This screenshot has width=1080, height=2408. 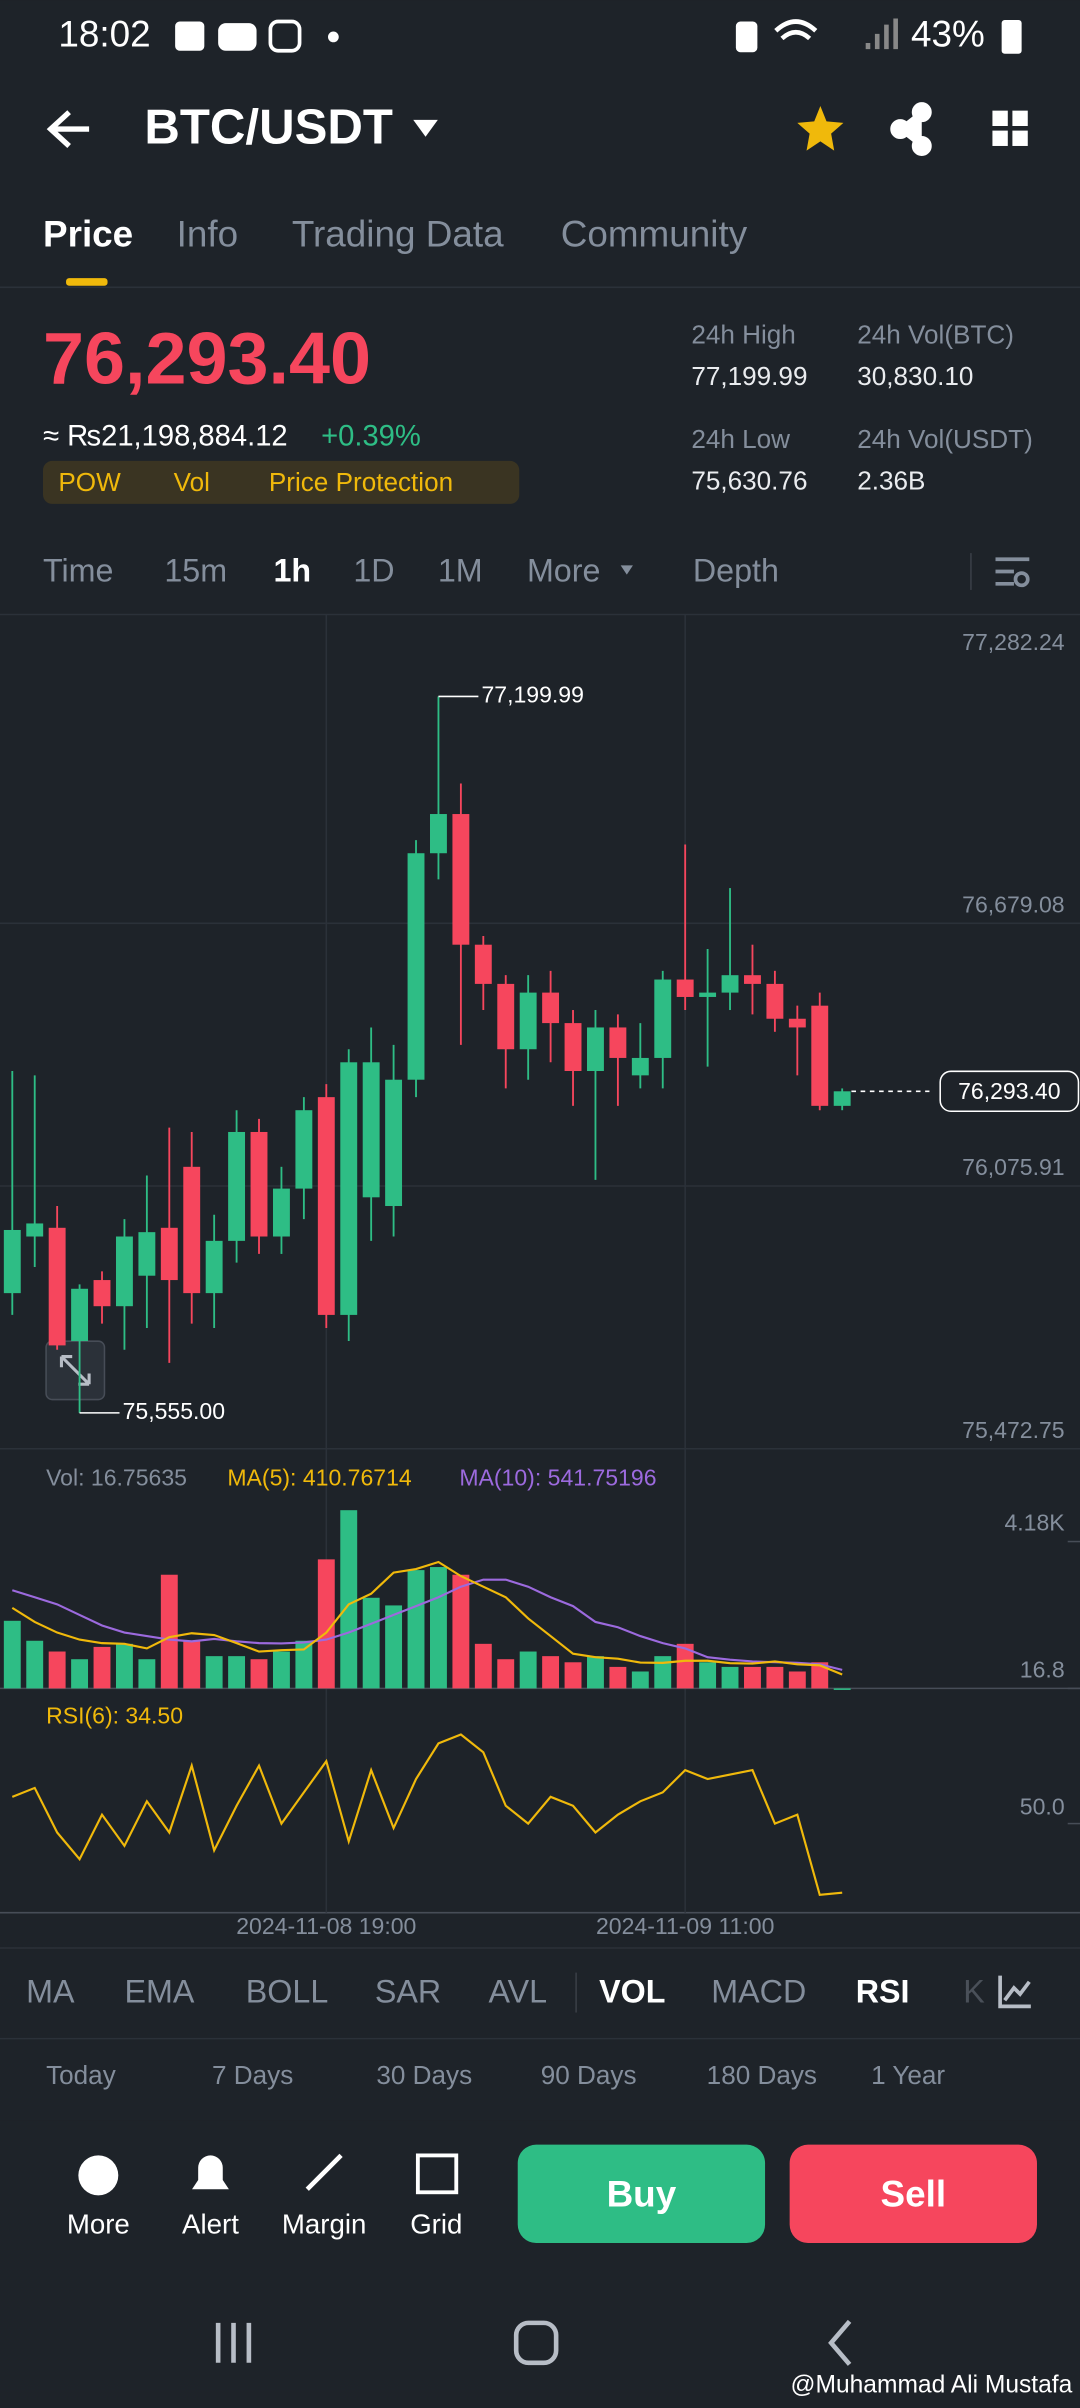 What do you see at coordinates (233, 2342) in the screenshot?
I see `recents-button` at bounding box center [233, 2342].